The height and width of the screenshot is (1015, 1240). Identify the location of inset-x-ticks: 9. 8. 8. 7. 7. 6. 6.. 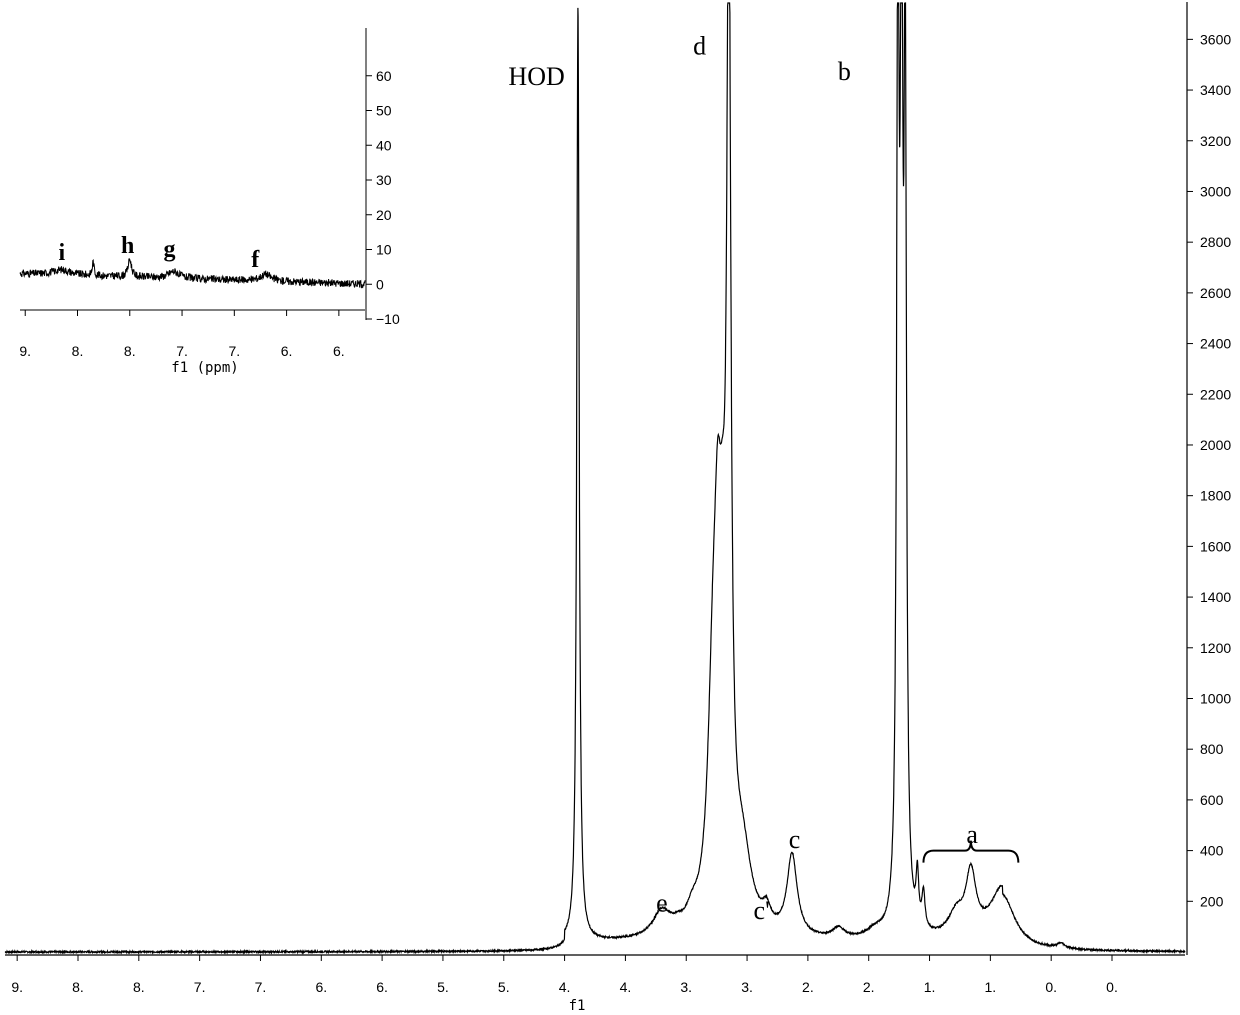
(181, 334).